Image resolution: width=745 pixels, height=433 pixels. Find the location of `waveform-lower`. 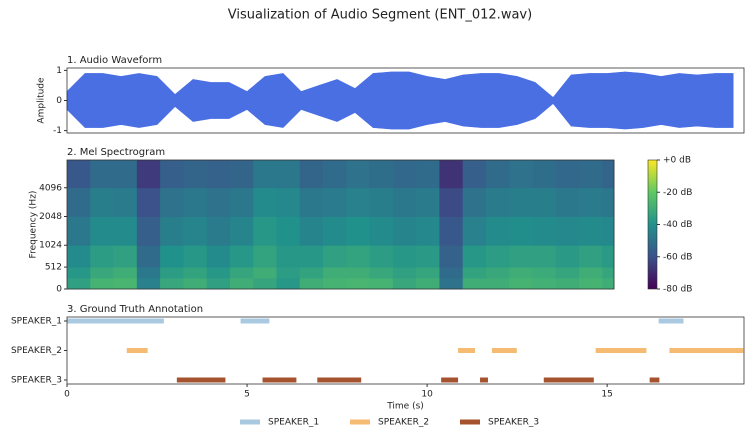

waveform-lower is located at coordinates (400, 115).